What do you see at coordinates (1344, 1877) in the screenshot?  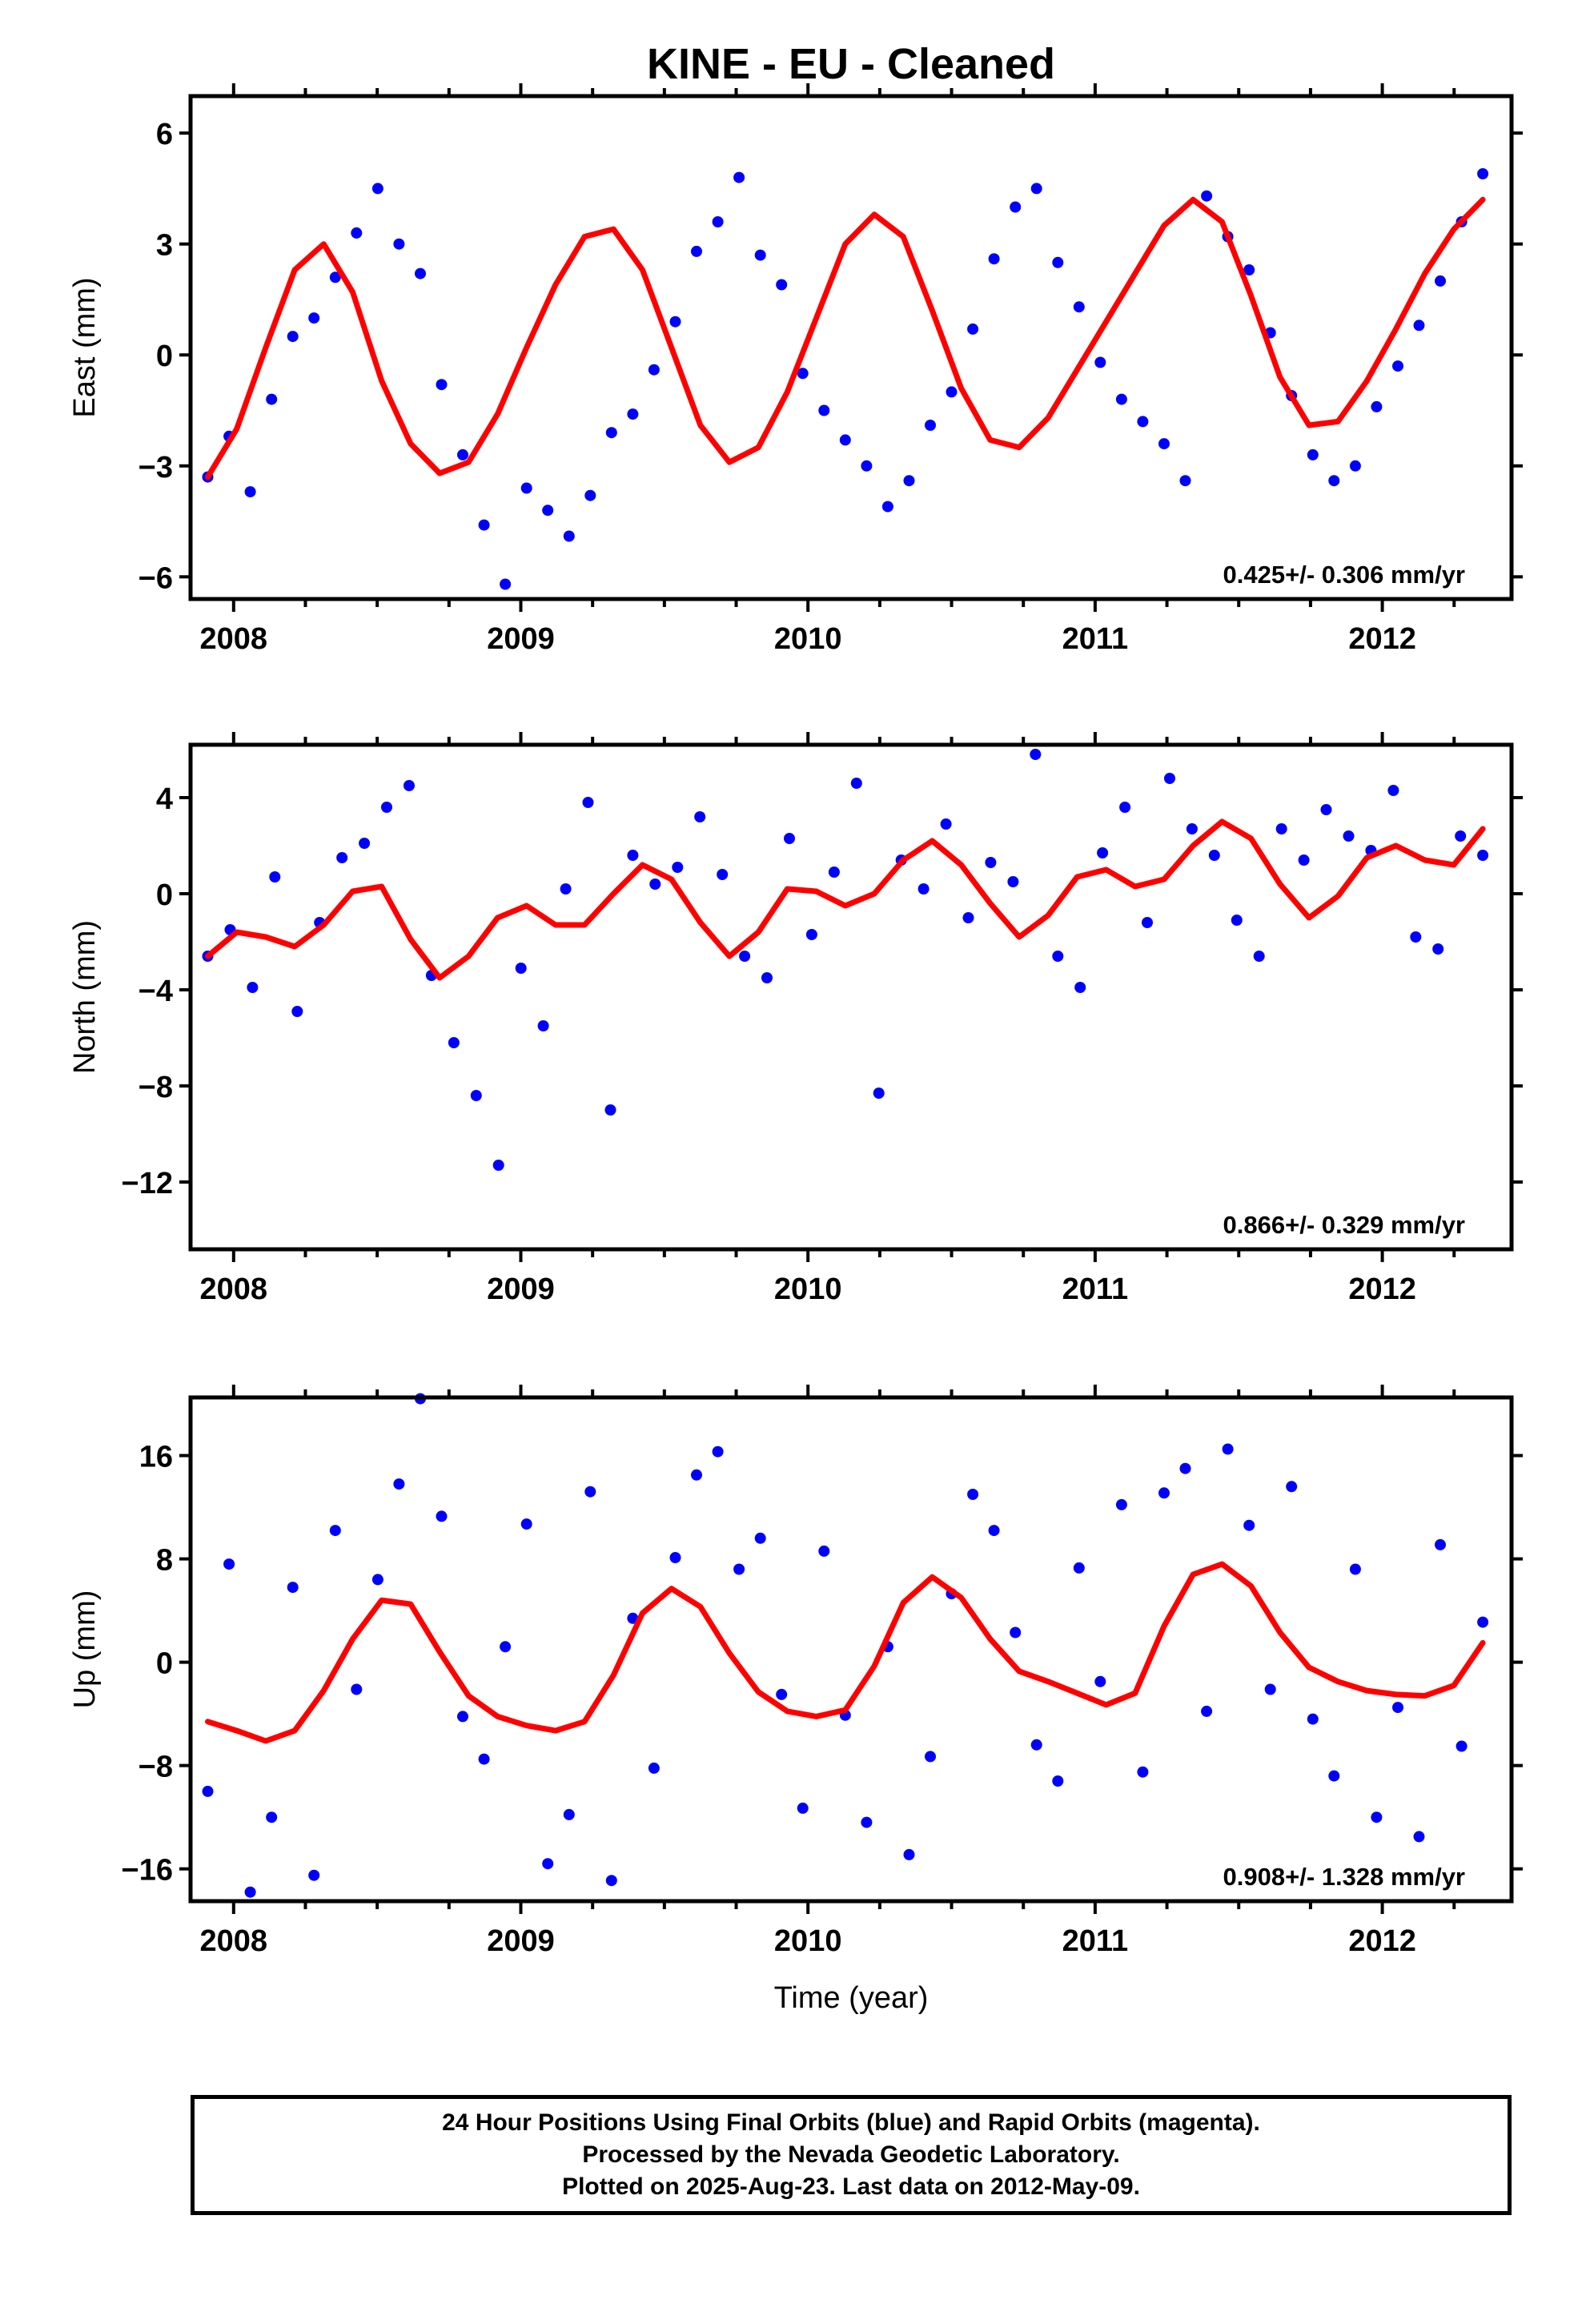 I see `up-velocity-label: 0.908+/- 1.328 mm/yr` at bounding box center [1344, 1877].